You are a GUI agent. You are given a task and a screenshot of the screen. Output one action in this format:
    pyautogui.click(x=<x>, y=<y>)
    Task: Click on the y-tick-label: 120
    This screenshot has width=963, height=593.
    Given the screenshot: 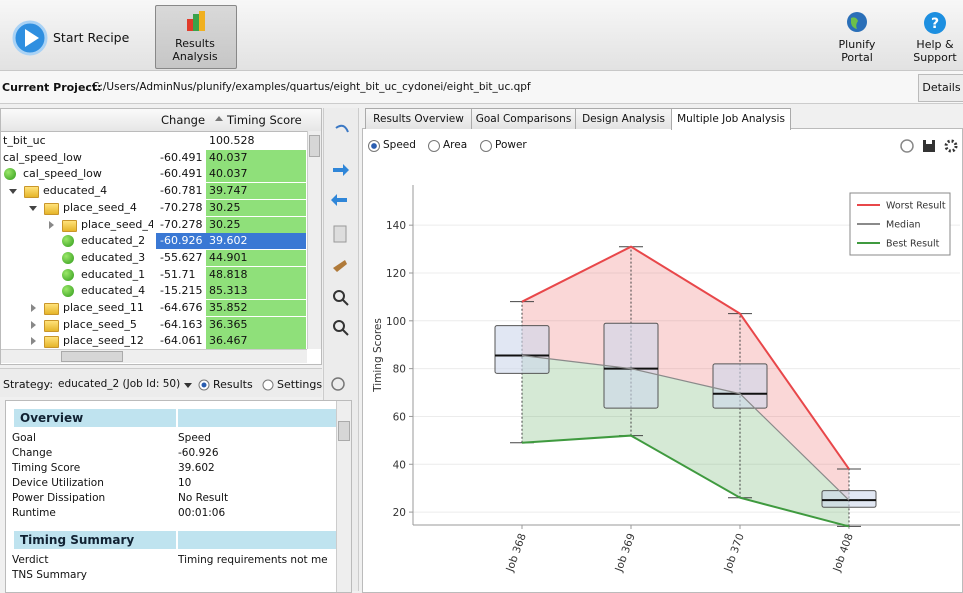 What is the action you would take?
    pyautogui.click(x=396, y=274)
    